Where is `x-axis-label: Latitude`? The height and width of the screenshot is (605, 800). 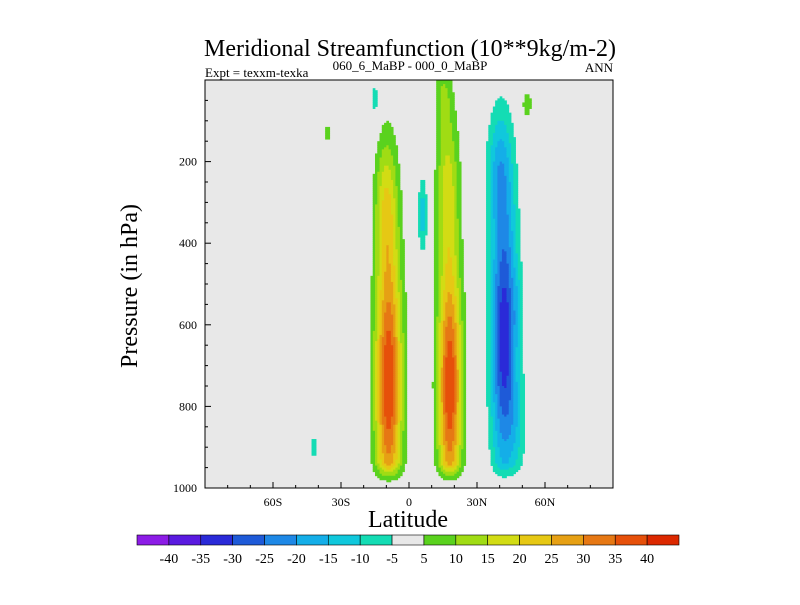 x-axis-label: Latitude is located at coordinates (408, 520).